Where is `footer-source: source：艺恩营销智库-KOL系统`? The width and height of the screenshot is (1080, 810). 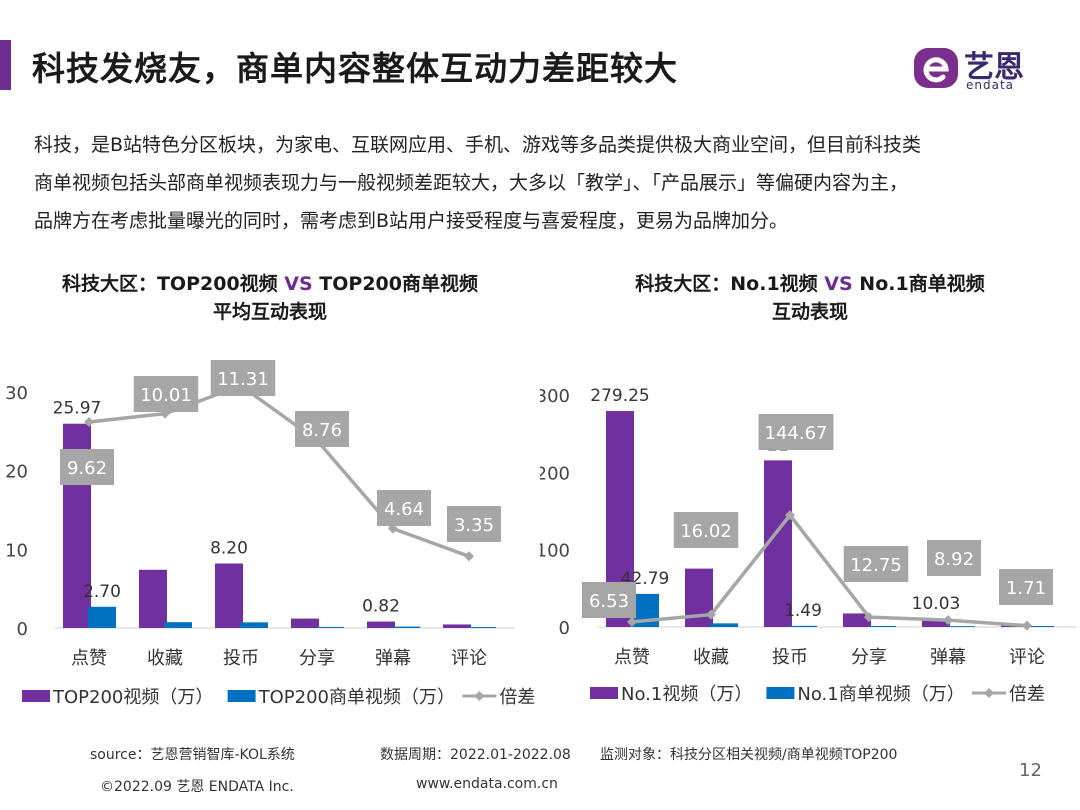 footer-source: source：艺恩营销智库-KOL系统 is located at coordinates (192, 755).